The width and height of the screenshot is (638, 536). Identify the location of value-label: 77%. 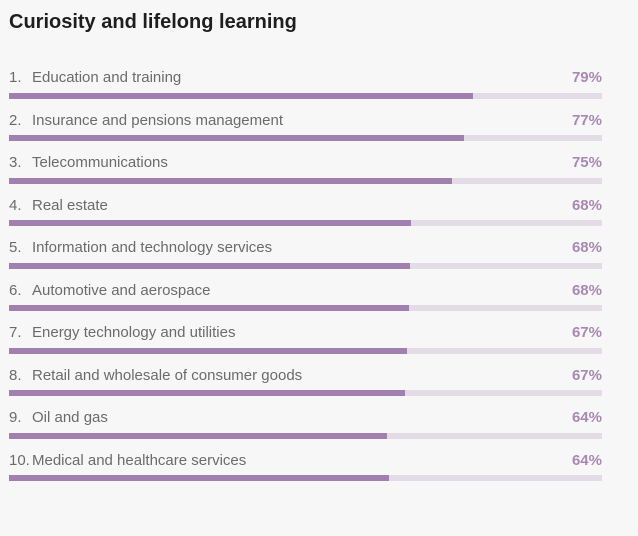
(586, 120).